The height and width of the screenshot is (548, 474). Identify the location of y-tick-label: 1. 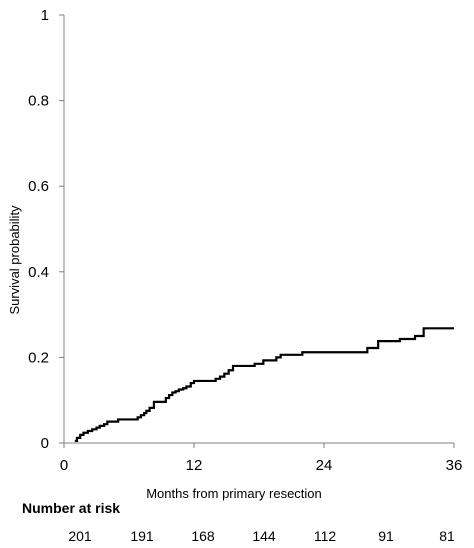
(45, 15).